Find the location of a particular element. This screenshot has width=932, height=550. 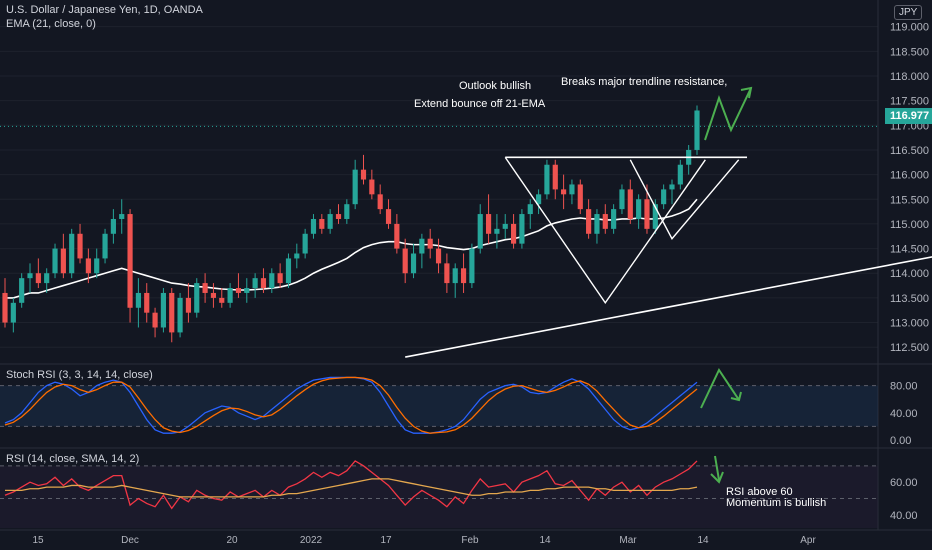

time-tick-label: 2022 is located at coordinates (311, 540).